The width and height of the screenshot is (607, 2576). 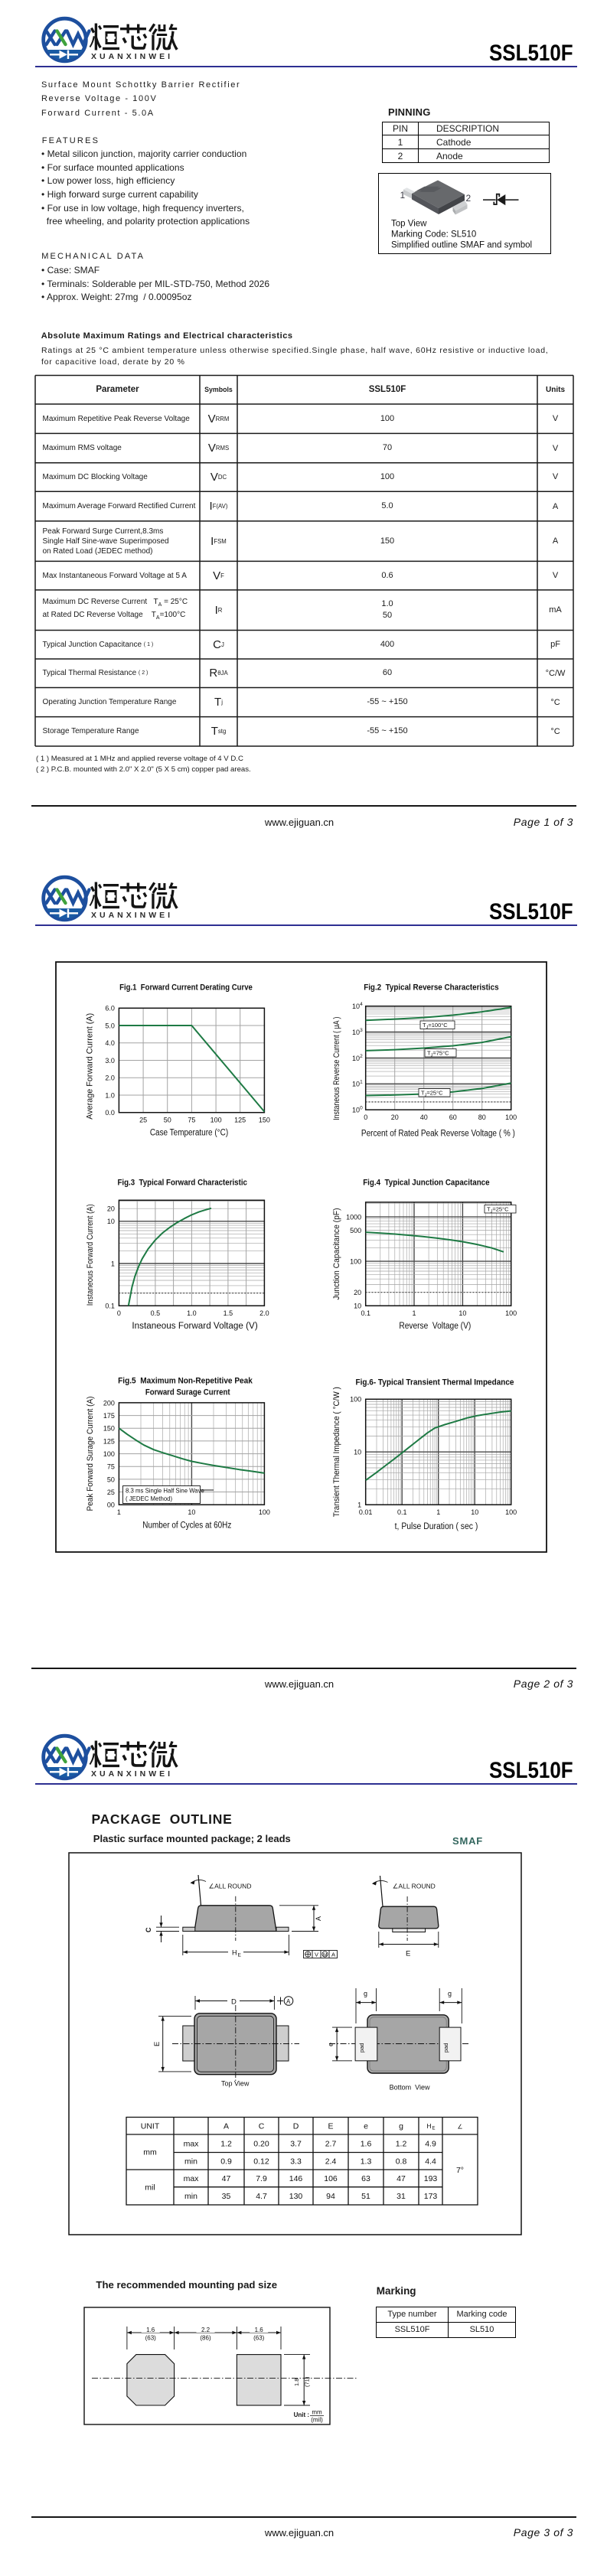 What do you see at coordinates (261, 2143) in the screenshot?
I see `svg-text: 0.20` at bounding box center [261, 2143].